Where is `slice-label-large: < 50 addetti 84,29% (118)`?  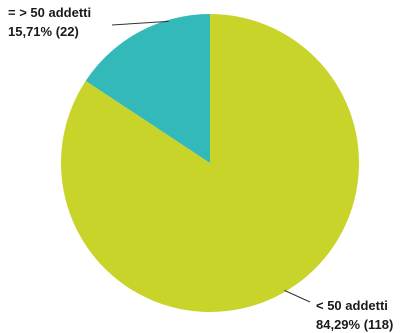
slice-label-large: < 50 addetti 84,29% (118) is located at coordinates (354, 315).